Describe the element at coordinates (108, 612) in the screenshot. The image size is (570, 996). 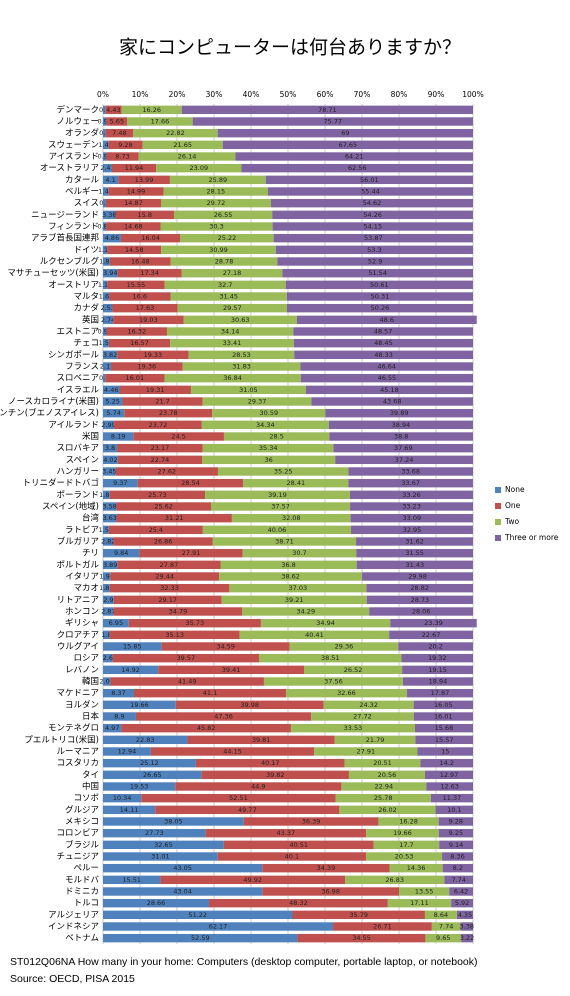
I see `data-label: 2.87` at that location.